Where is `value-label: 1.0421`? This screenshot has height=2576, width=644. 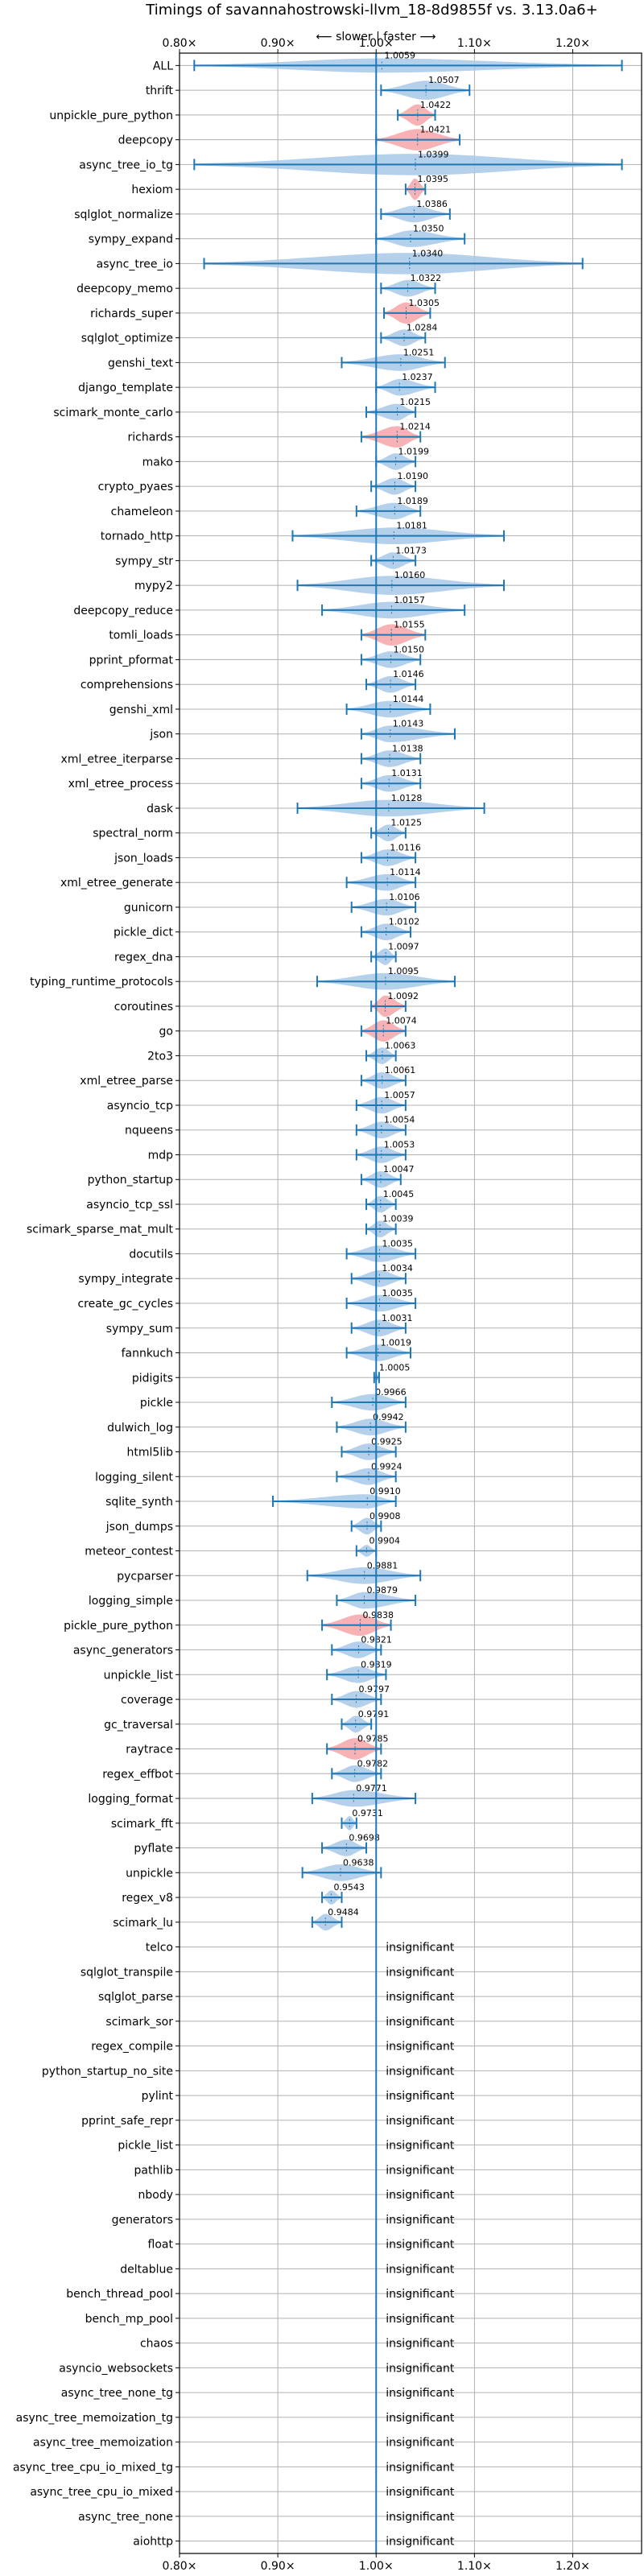
value-label: 1.0421 is located at coordinates (436, 130).